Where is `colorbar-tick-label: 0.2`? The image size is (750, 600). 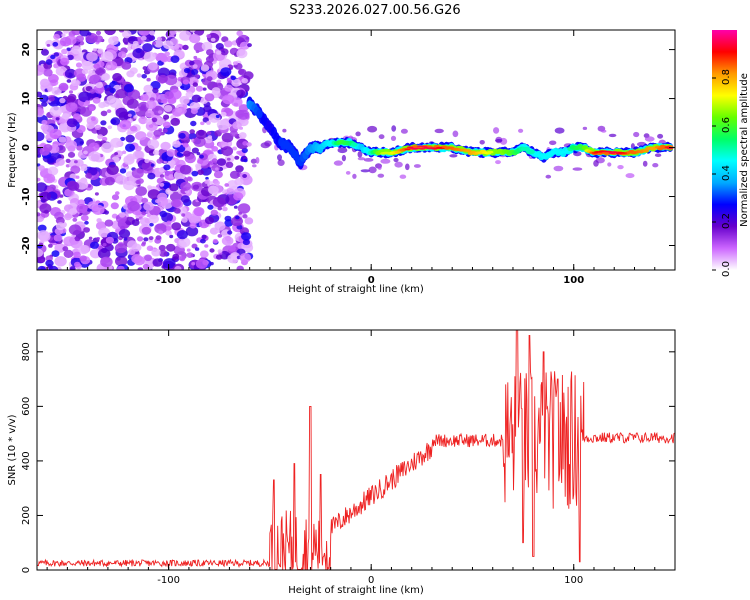
colorbar-tick-label: 0.2 is located at coordinates (726, 221).